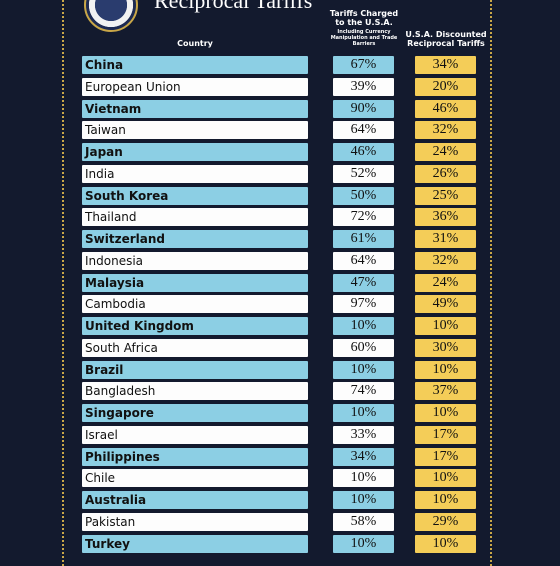 The width and height of the screenshot is (560, 566). What do you see at coordinates (445, 173) in the screenshot?
I see `discounted-cell: 26%` at bounding box center [445, 173].